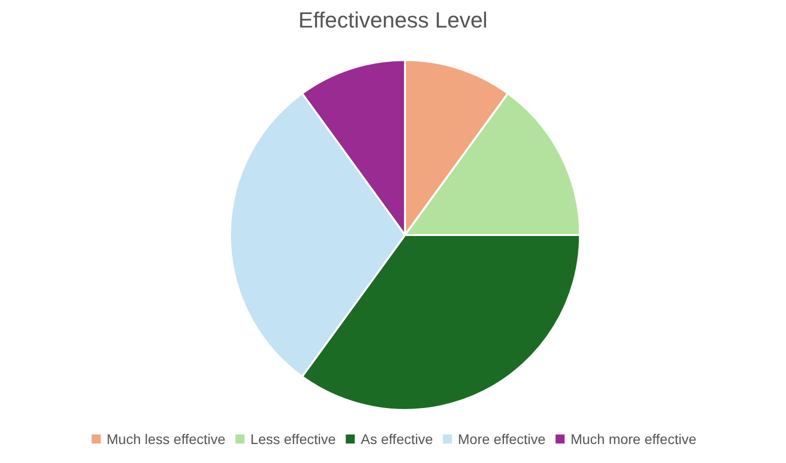 Image resolution: width=786 pixels, height=463 pixels. I want to click on legend-label: More effective, so click(502, 439).